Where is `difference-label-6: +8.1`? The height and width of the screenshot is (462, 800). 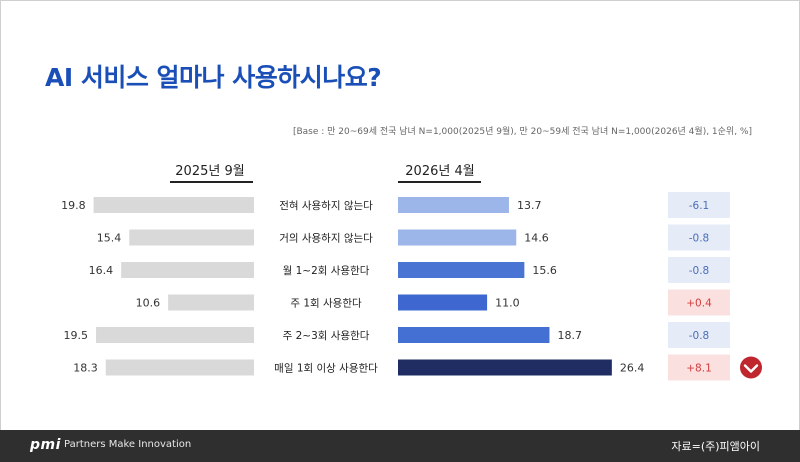 difference-label-6: +8.1 is located at coordinates (699, 369).